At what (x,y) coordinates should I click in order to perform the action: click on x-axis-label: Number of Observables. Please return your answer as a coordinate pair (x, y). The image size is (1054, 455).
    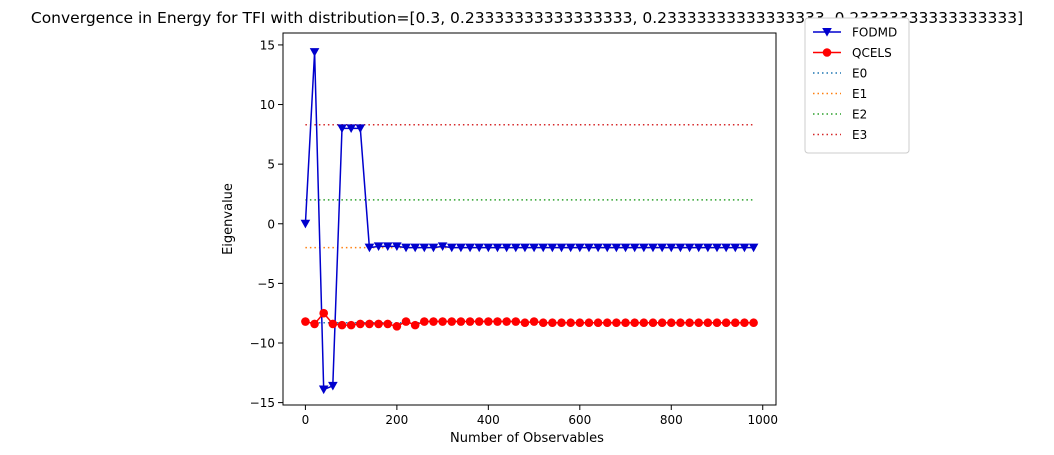
    Looking at the image, I should click on (527, 438).